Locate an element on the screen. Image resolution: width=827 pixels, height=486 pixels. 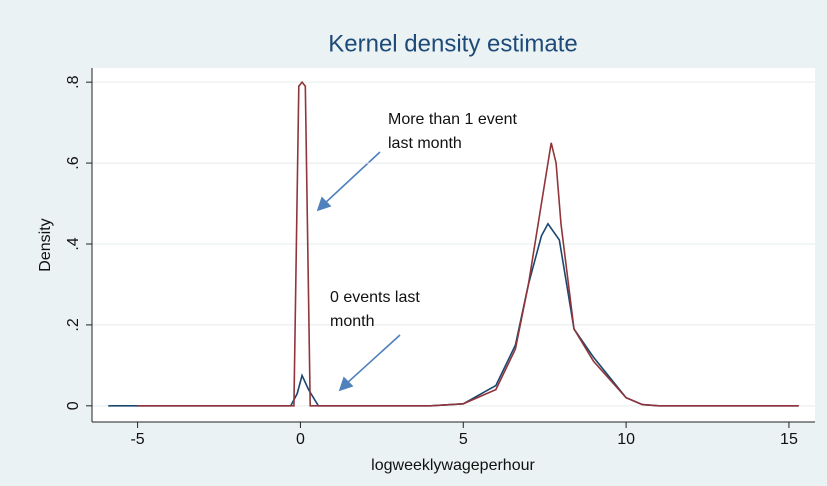
annotation: More than 1 event is located at coordinates (453, 119).